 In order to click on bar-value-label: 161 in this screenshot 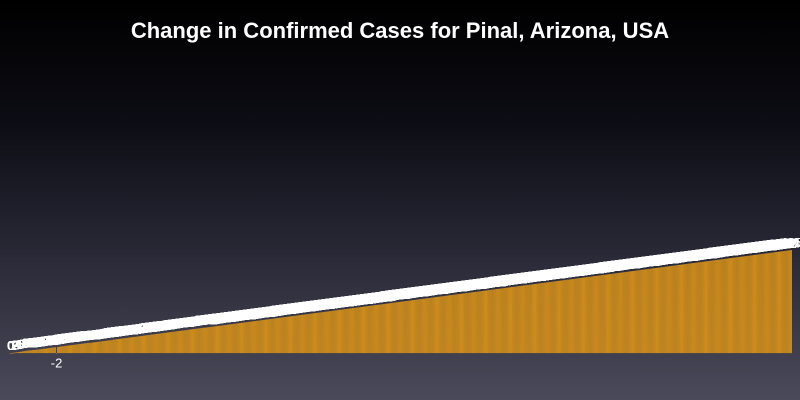, I will do `click(323, 304)`.